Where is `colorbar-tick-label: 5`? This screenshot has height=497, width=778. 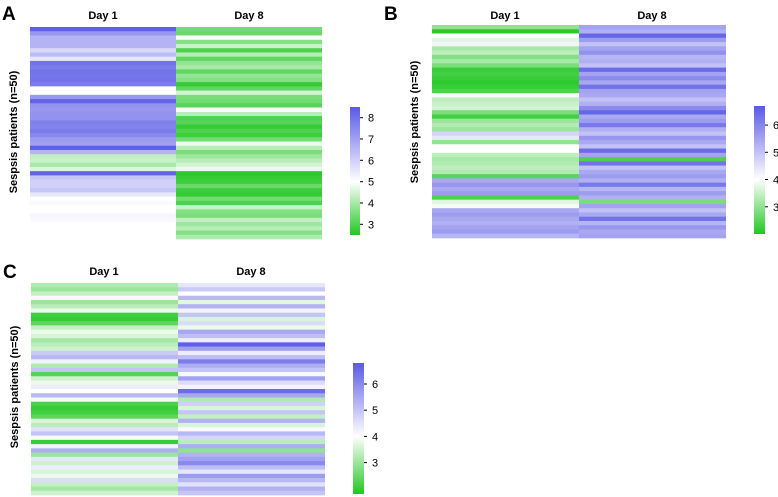
colorbar-tick-label: 5 is located at coordinates (775, 153).